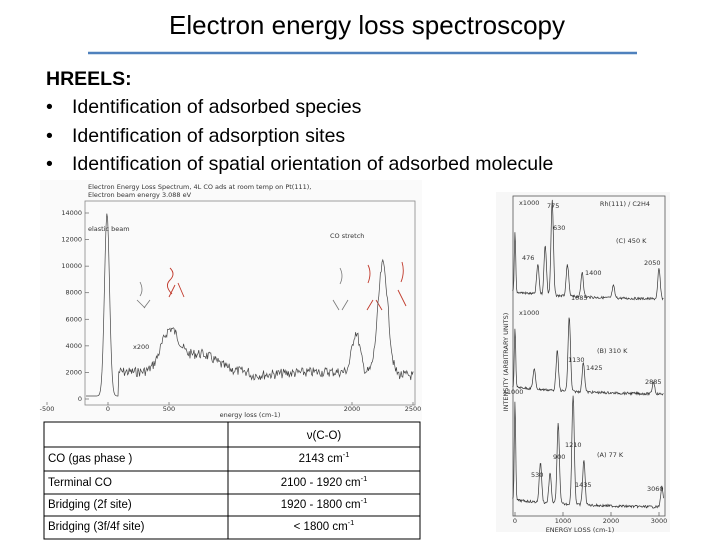 Image resolution: width=720 pixels, height=540 pixels. Describe the element at coordinates (80, 483) in the screenshot. I see `table-cell: Terminal CO` at that location.